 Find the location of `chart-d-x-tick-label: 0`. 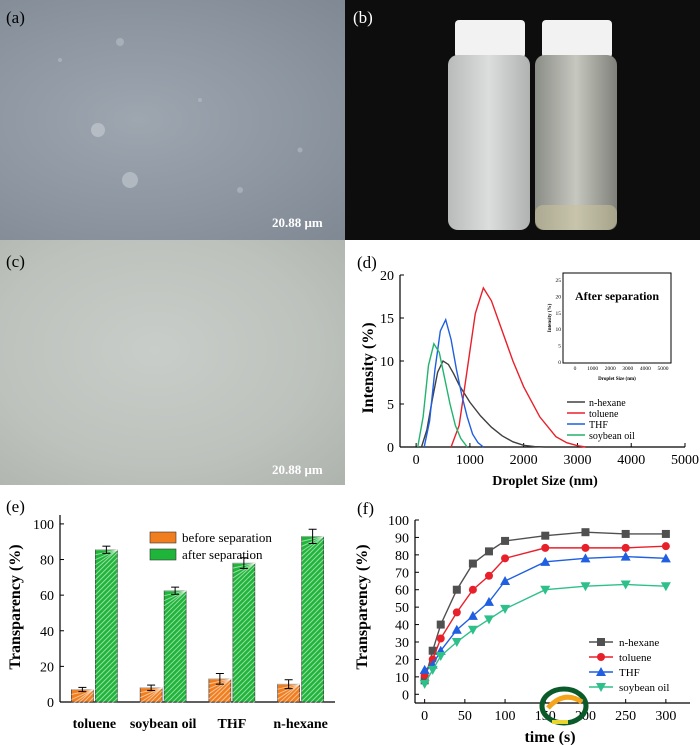

chart-d-x-tick-label: 0 is located at coordinates (416, 460).